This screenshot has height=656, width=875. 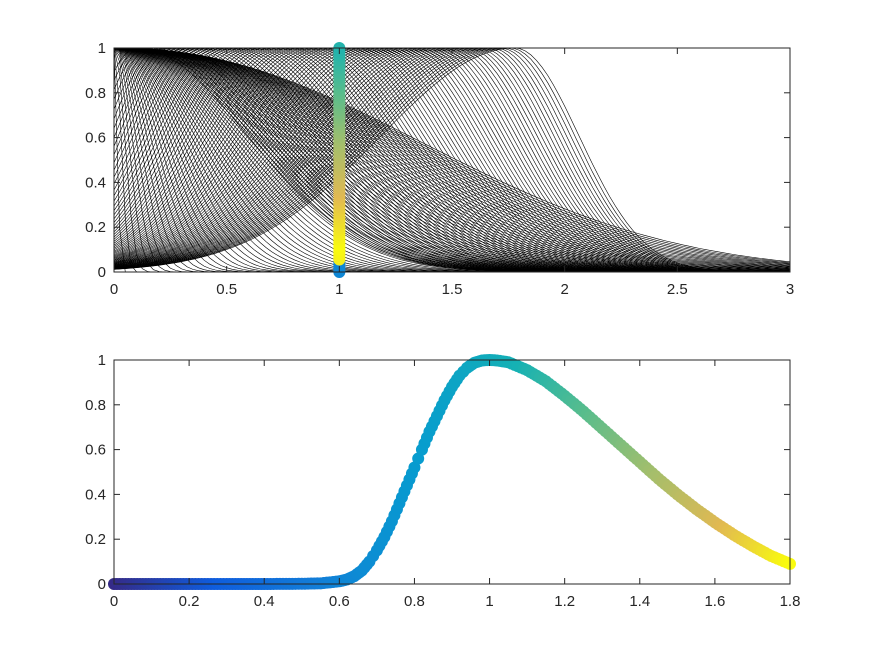 What do you see at coordinates (95, 182) in the screenshot?
I see `top-y-tick-label: 0.4` at bounding box center [95, 182].